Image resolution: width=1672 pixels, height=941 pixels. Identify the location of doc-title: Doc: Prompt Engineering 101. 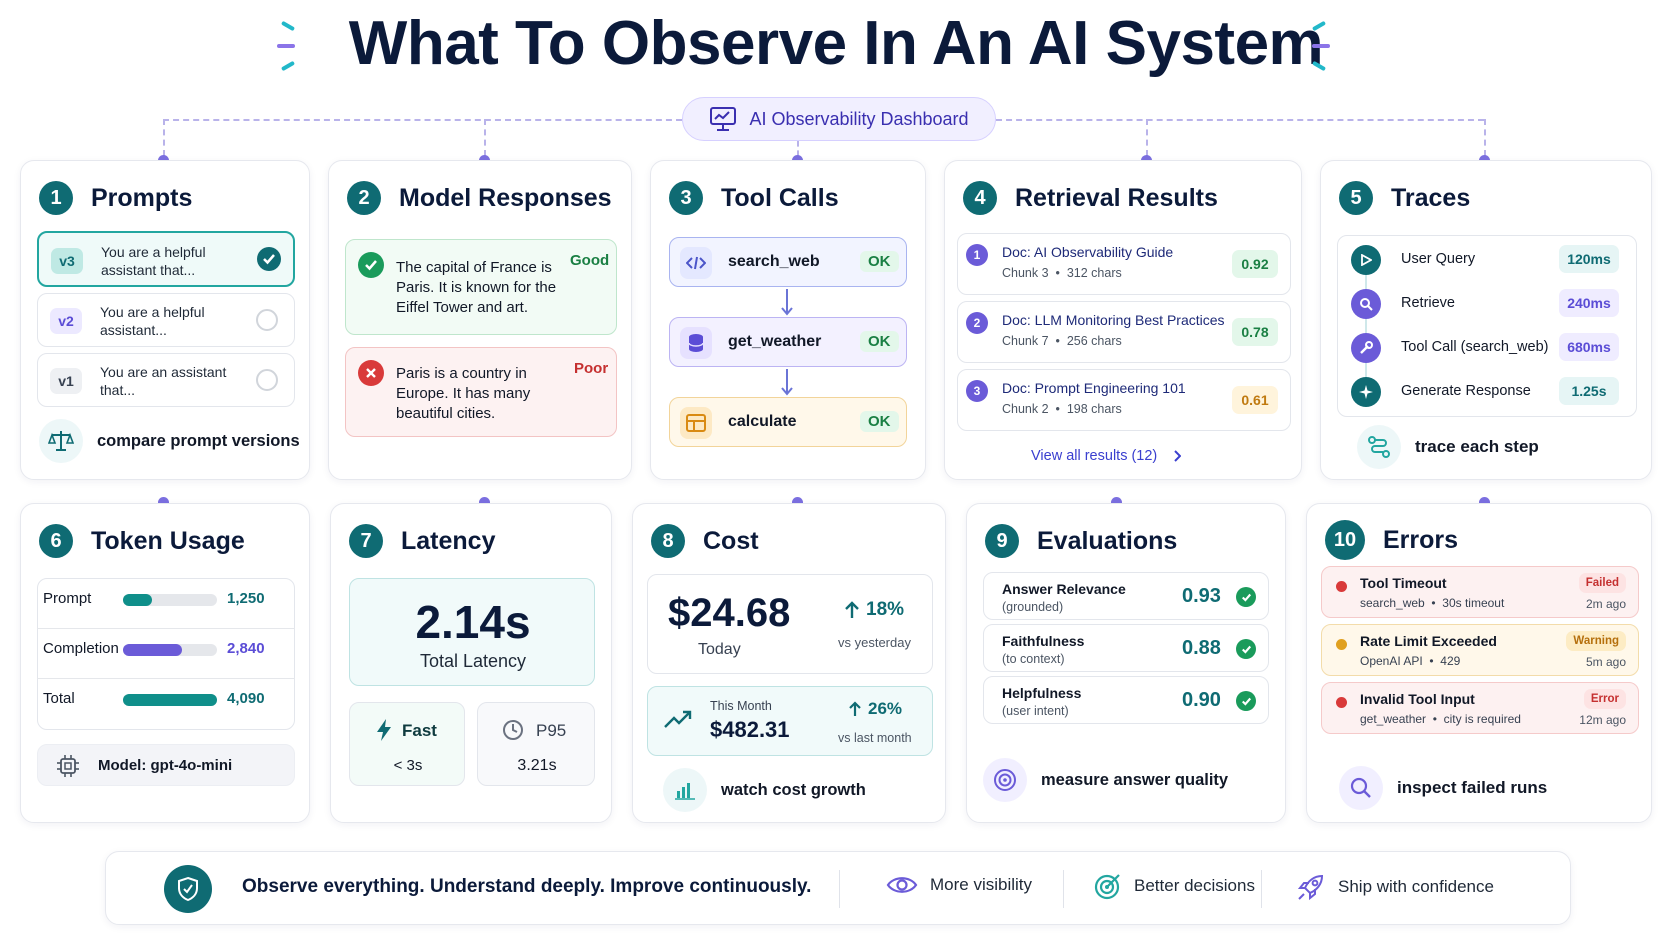
(1094, 388).